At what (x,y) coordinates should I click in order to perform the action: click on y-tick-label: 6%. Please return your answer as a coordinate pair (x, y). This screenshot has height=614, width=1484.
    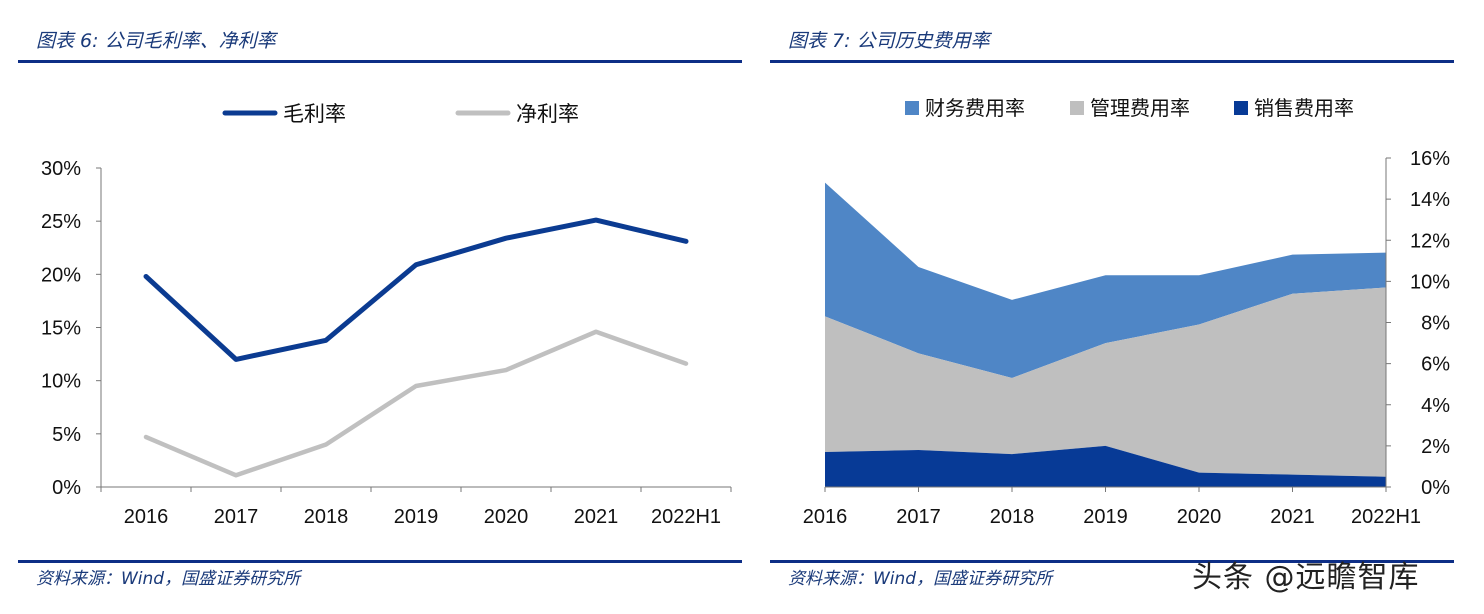
    Looking at the image, I should click on (1435, 365).